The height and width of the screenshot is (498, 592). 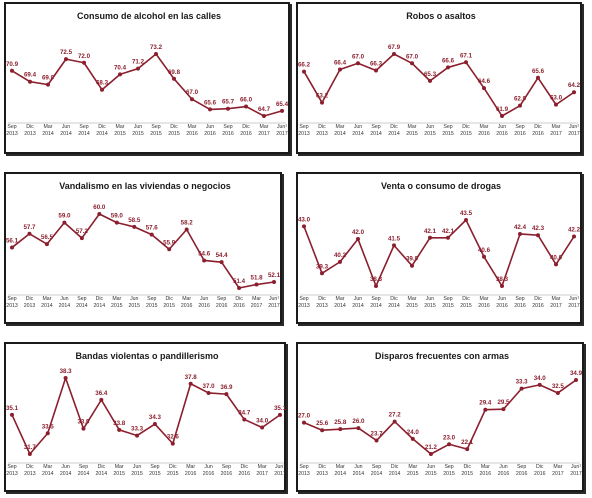 I want to click on data-label: 59.0, so click(x=64, y=216).